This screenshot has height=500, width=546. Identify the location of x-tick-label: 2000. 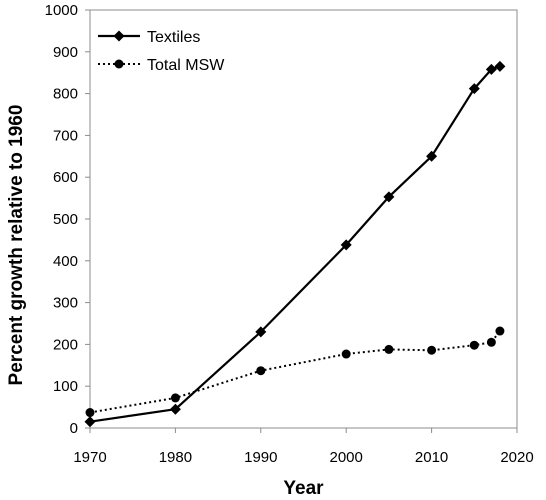
(346, 457).